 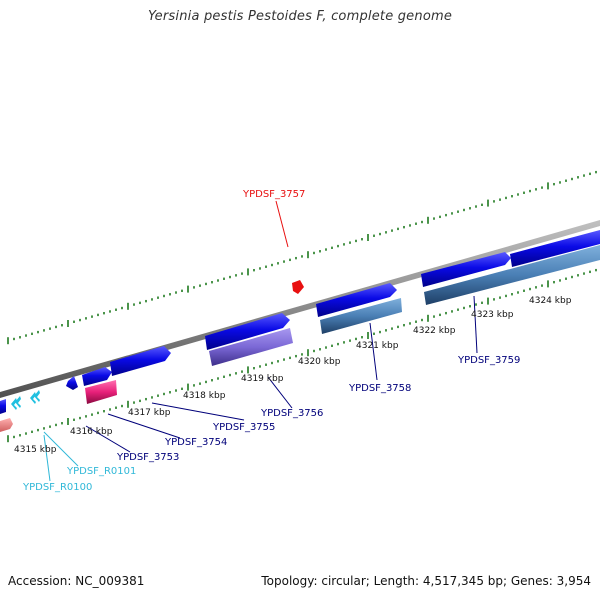 What do you see at coordinates (243, 427) in the screenshot?
I see `gene-label-ypdsf-3755: YPDSF_3755` at bounding box center [243, 427].